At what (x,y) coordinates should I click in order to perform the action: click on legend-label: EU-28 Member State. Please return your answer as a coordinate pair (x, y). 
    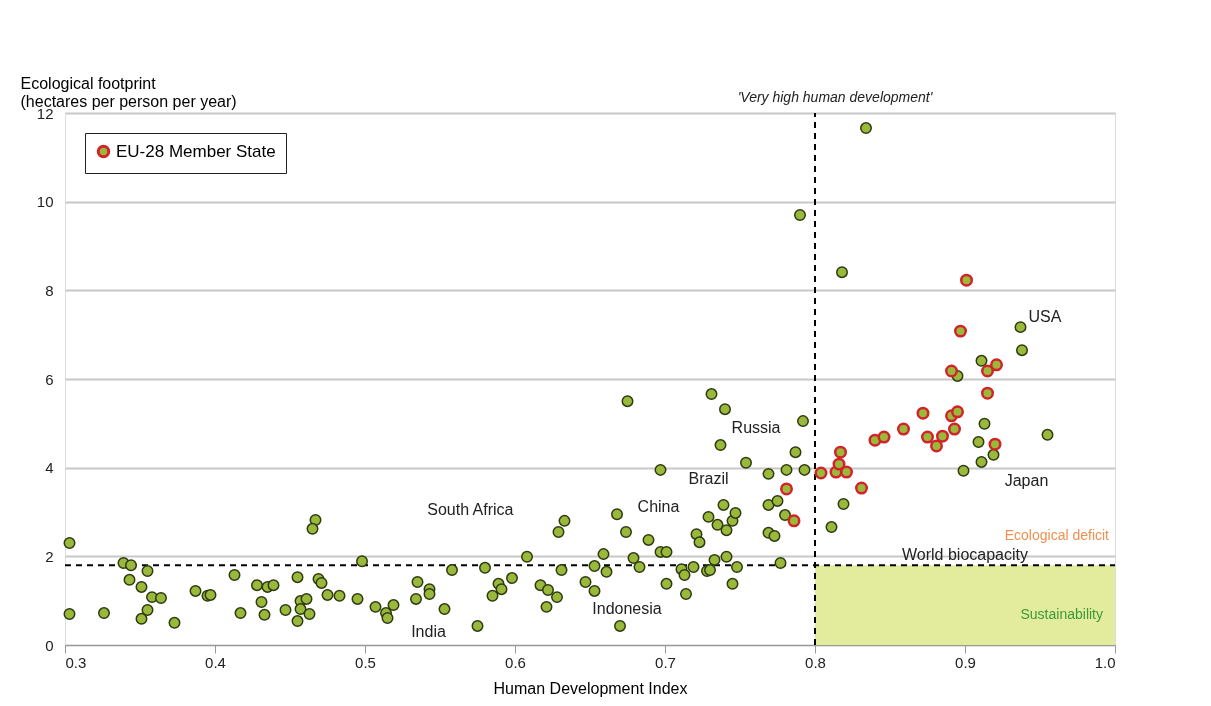
    Looking at the image, I should click on (196, 151).